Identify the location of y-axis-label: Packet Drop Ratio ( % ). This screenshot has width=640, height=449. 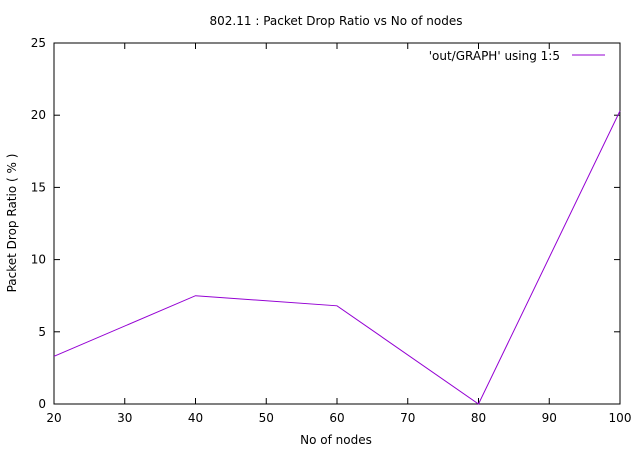
(12, 223).